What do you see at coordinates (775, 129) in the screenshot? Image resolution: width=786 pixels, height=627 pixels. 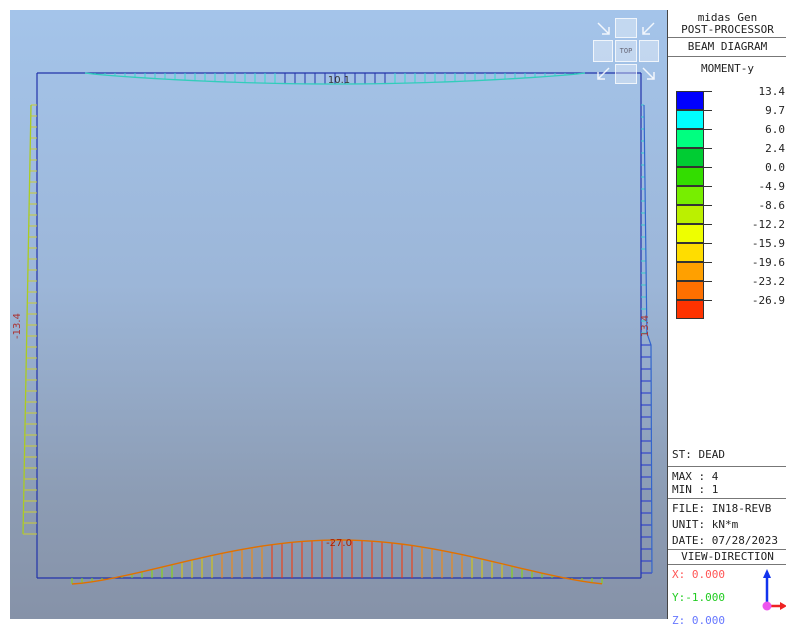 I see `legend-value: 6.0` at bounding box center [775, 129].